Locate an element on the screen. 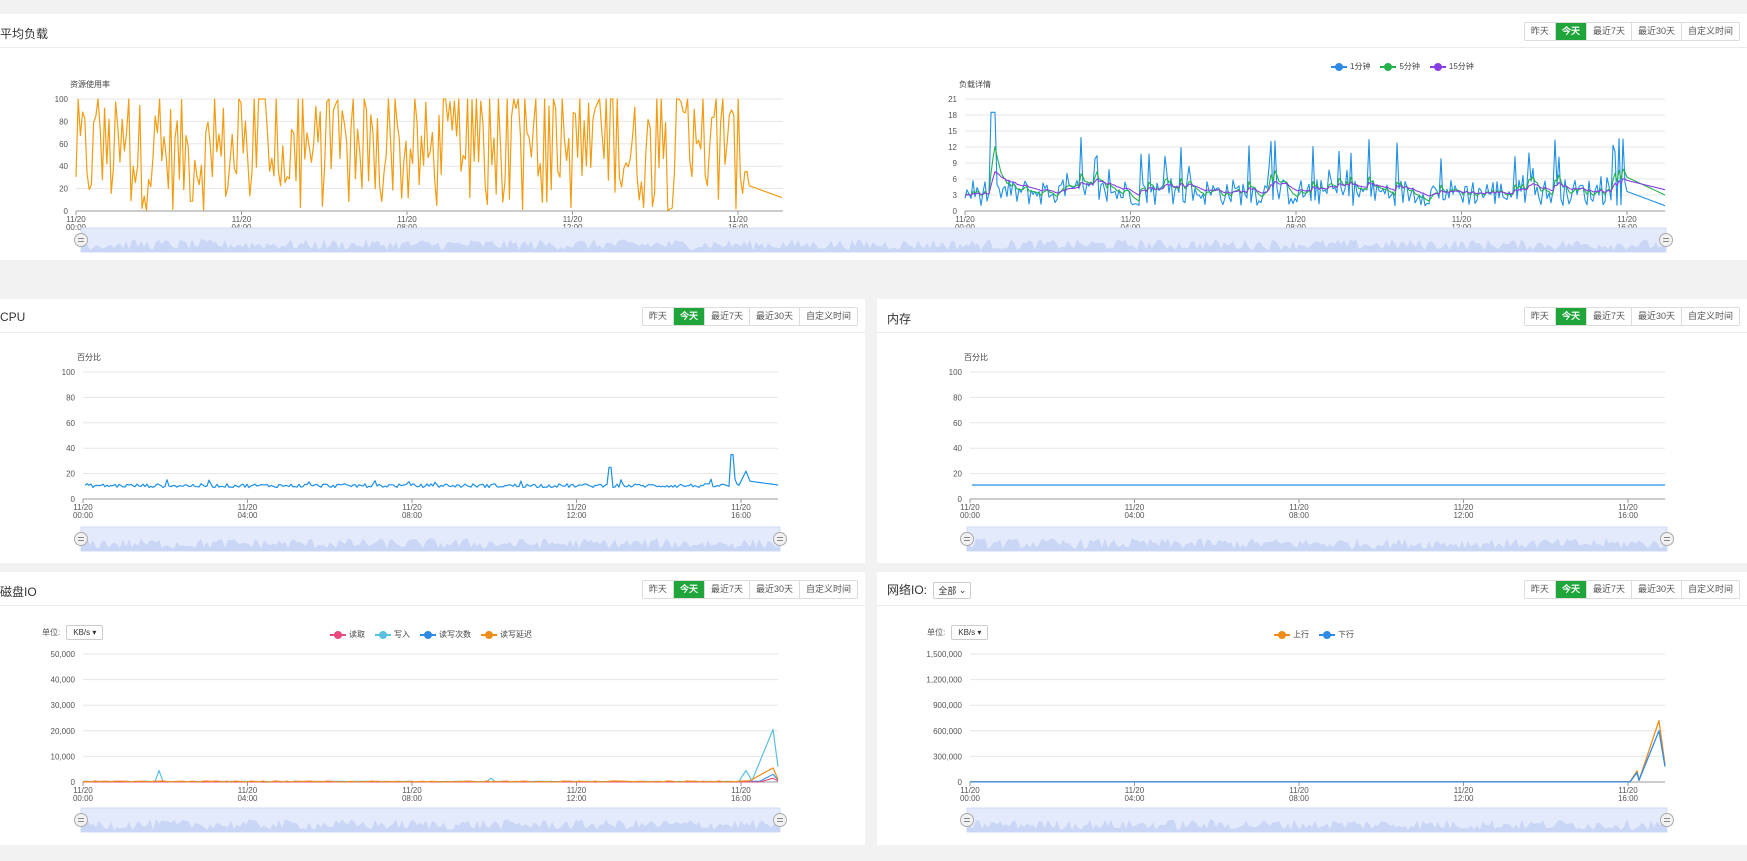 The height and width of the screenshot is (861, 1747). y-tick-label: 60 is located at coordinates (70, 423).